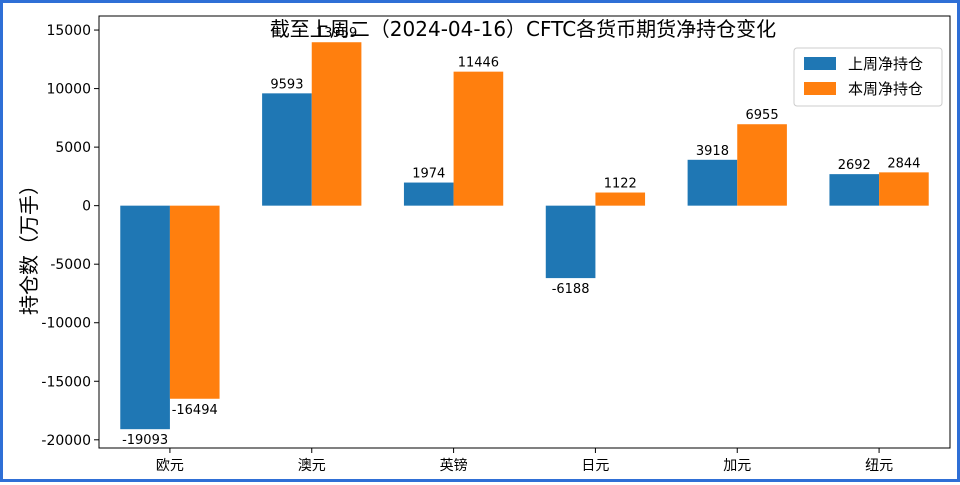 Image resolution: width=960 pixels, height=485 pixels. What do you see at coordinates (312, 466) in the screenshot?
I see `x-tick-label: 澳元` at bounding box center [312, 466].